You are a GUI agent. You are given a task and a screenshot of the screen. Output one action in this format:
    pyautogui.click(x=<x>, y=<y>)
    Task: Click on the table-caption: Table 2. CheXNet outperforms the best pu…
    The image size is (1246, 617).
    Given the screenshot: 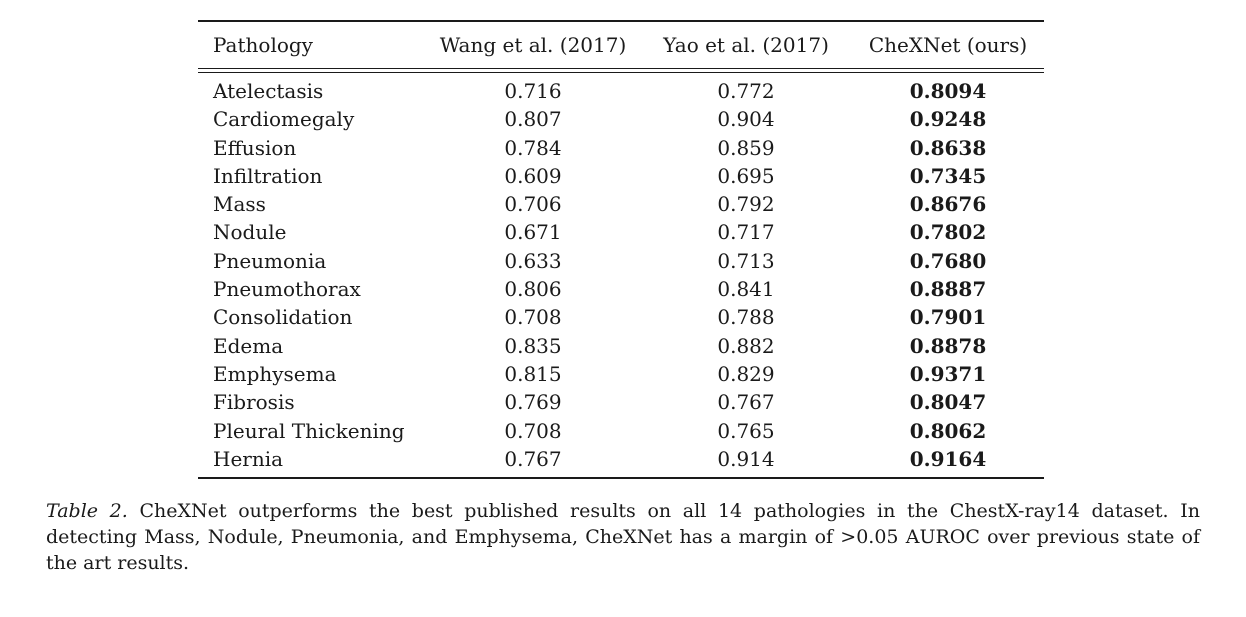 What is the action you would take?
    pyautogui.click(x=623, y=537)
    